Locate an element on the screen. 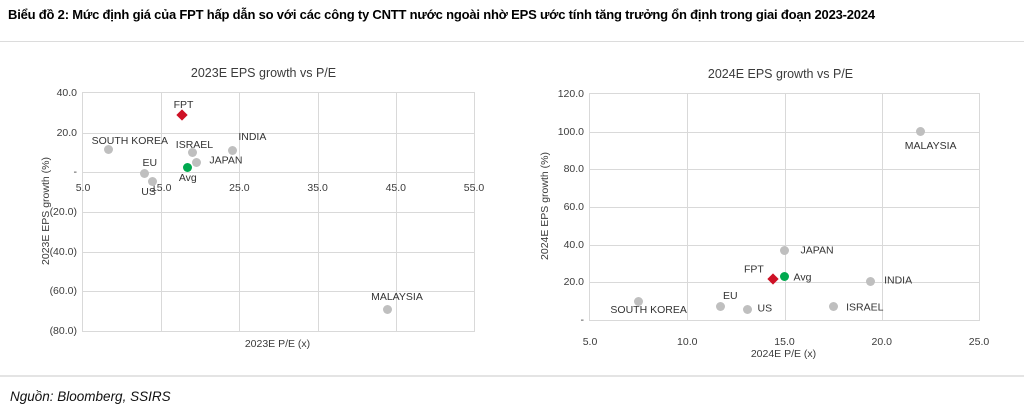 The height and width of the screenshot is (419, 1024). y-tick-label: 60.0 is located at coordinates (573, 207).